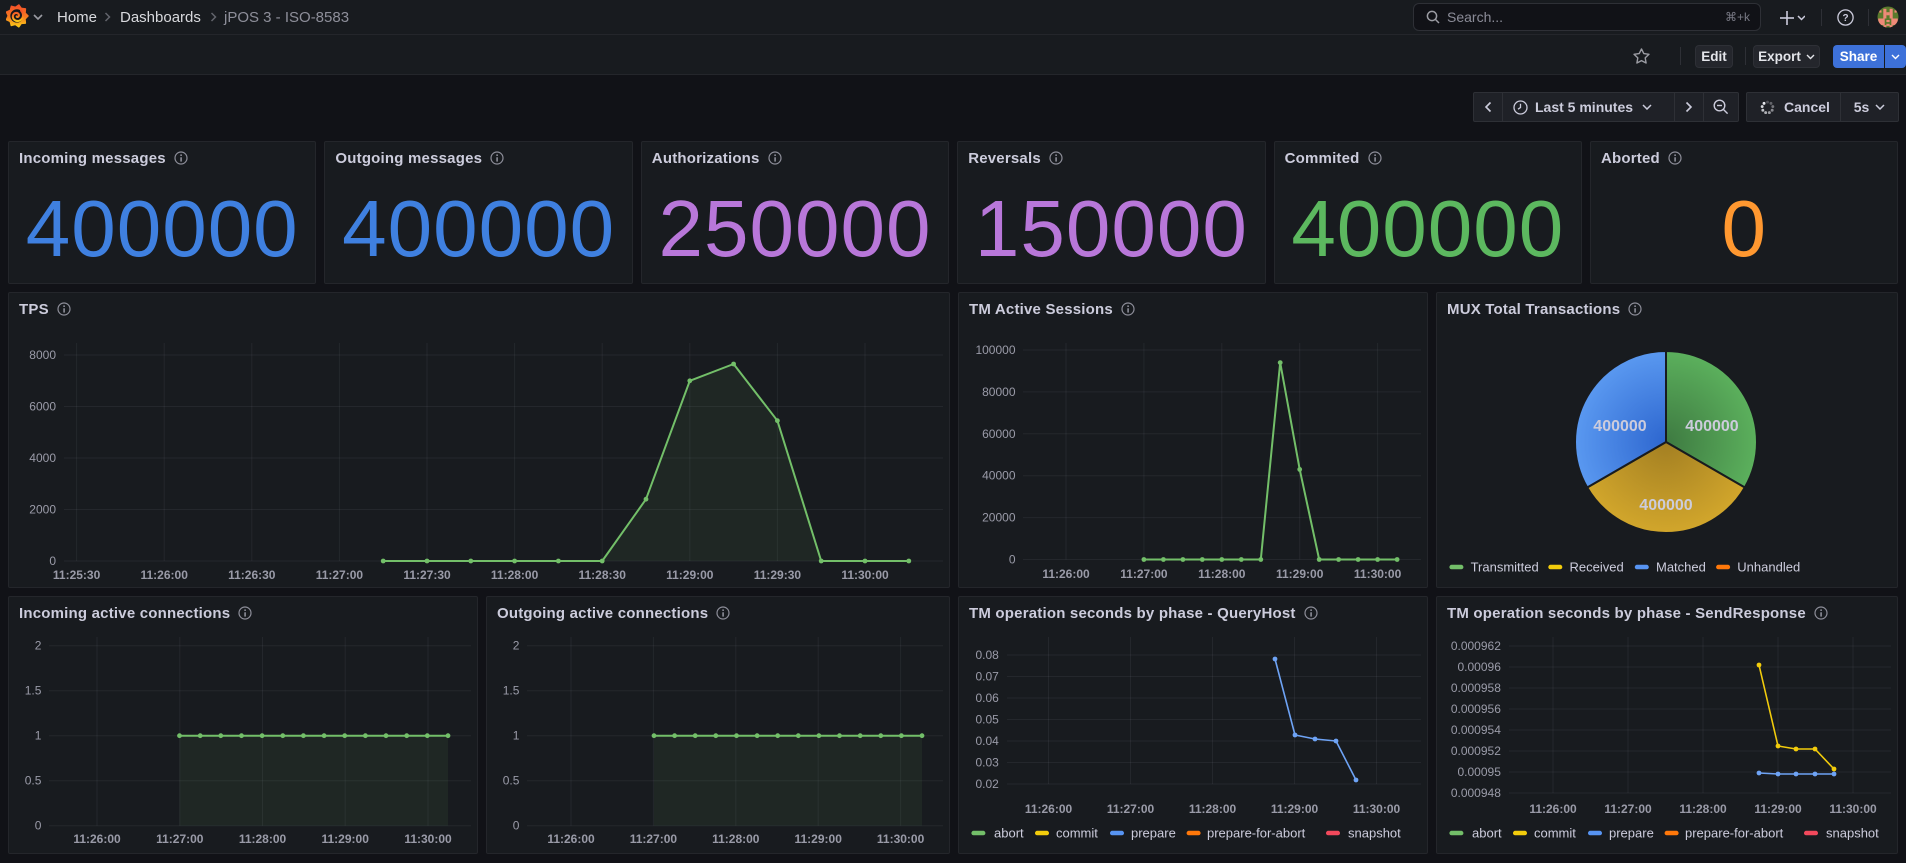 Image resolution: width=1906 pixels, height=863 pixels. Describe the element at coordinates (603, 575) in the screenshot. I see `svg-text: 11:28:30` at that location.